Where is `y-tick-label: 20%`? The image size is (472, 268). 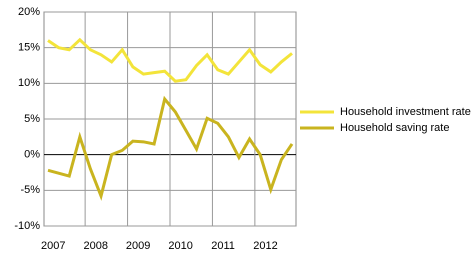 y-tick-label: 20% is located at coordinates (29, 12).